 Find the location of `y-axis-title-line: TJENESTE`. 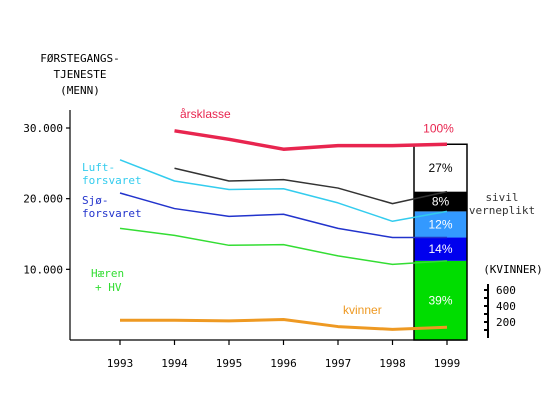

y-axis-title-line: TJENESTE is located at coordinates (80, 74).